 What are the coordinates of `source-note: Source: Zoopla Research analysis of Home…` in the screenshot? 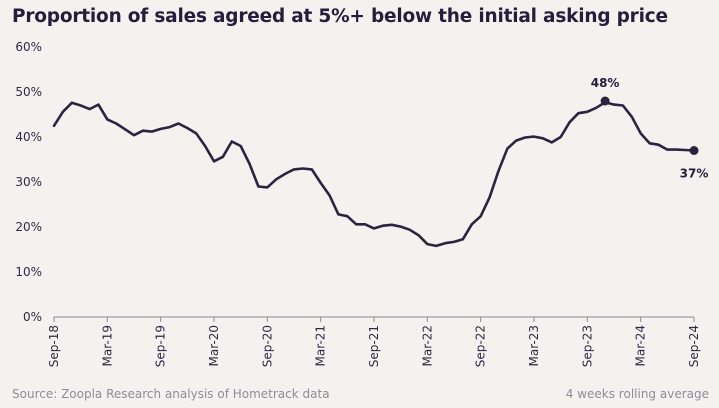 It's located at (171, 394).